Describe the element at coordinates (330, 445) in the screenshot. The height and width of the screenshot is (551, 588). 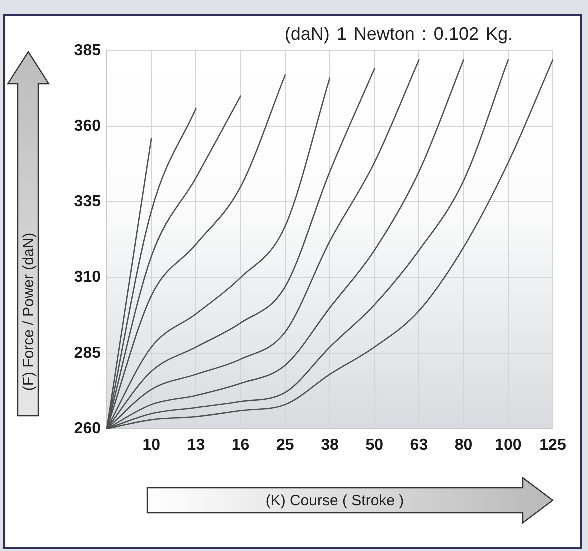
I see `x-tick-label: 38` at that location.